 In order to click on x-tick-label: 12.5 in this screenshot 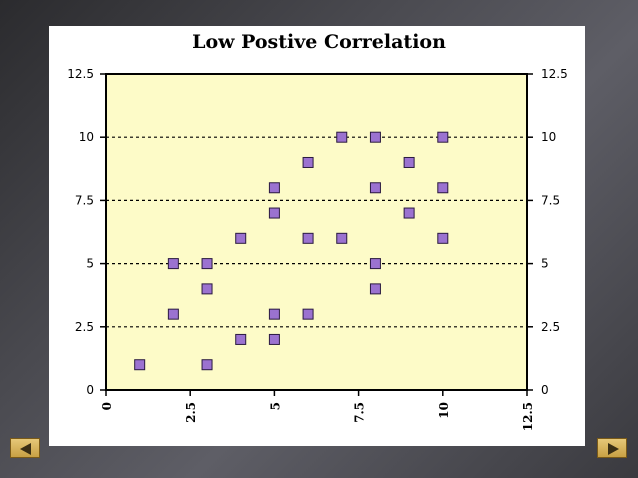, I will do `click(528, 416)`.